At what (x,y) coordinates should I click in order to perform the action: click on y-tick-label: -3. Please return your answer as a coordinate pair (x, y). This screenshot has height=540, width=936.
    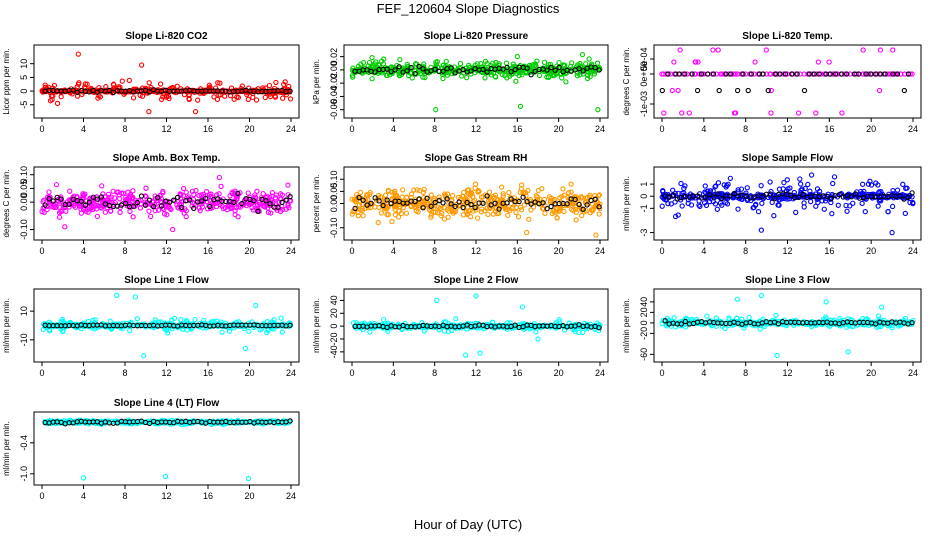
    Looking at the image, I should click on (644, 233).